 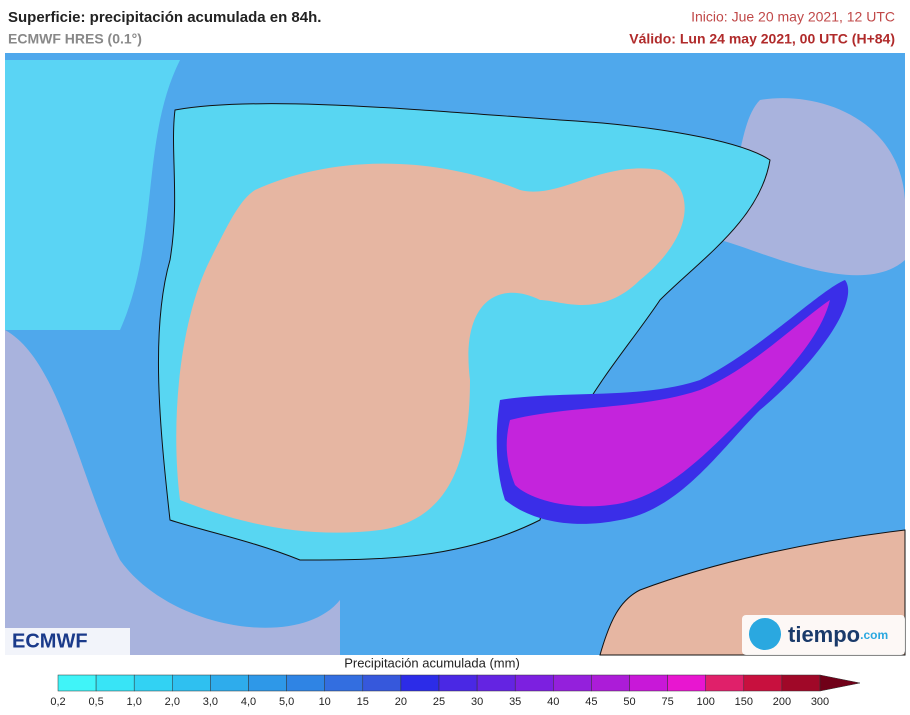 I want to click on subtitle: ECMWF HRES (0.1°), so click(x=75, y=39).